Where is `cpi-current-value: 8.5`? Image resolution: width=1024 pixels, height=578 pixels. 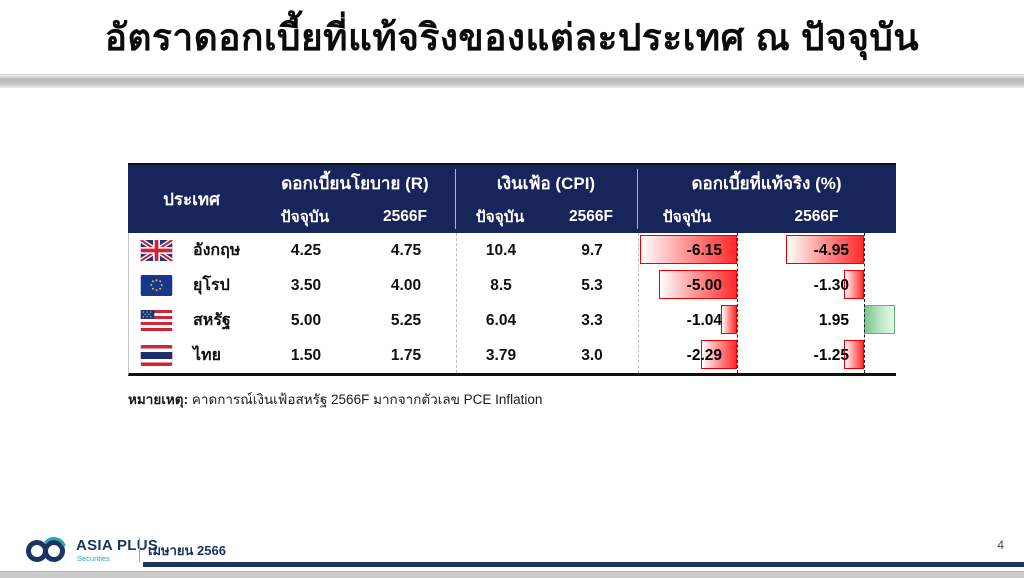
cpi-current-value: 8.5 is located at coordinates (501, 285).